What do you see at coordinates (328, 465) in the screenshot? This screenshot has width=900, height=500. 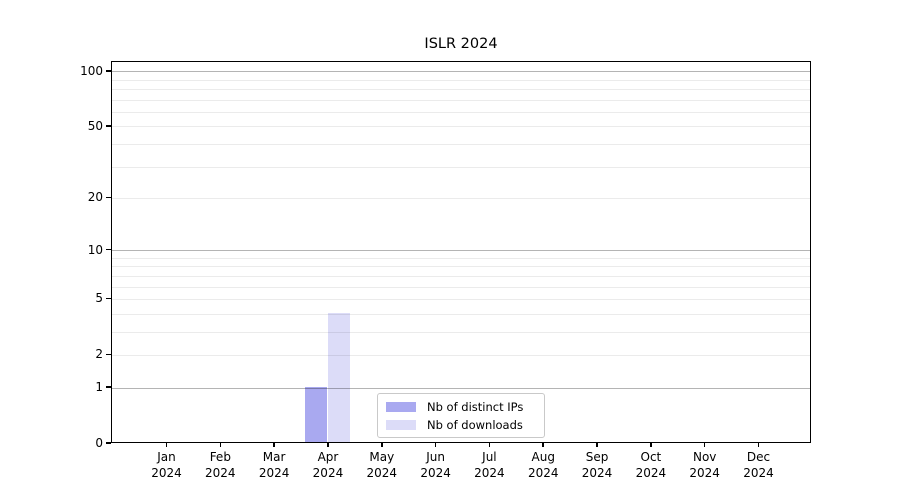 I see `x-tick-label: Apr 2024` at bounding box center [328, 465].